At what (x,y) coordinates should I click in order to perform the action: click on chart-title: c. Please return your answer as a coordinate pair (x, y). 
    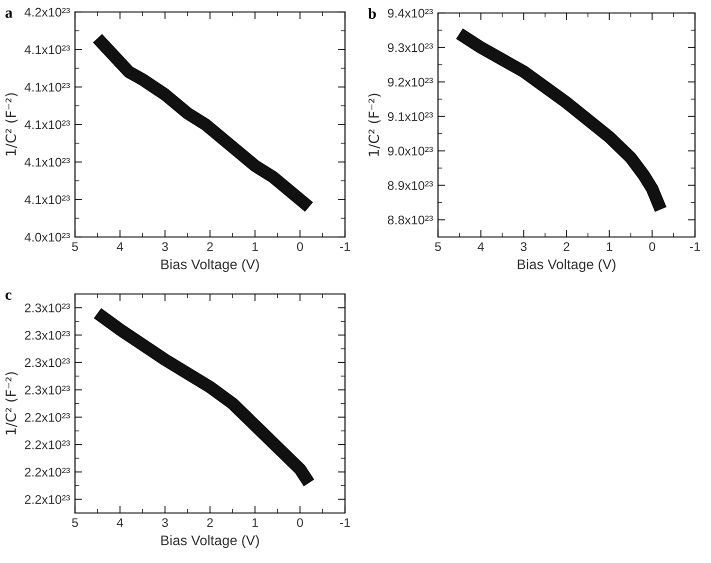
    Looking at the image, I should click on (9, 296).